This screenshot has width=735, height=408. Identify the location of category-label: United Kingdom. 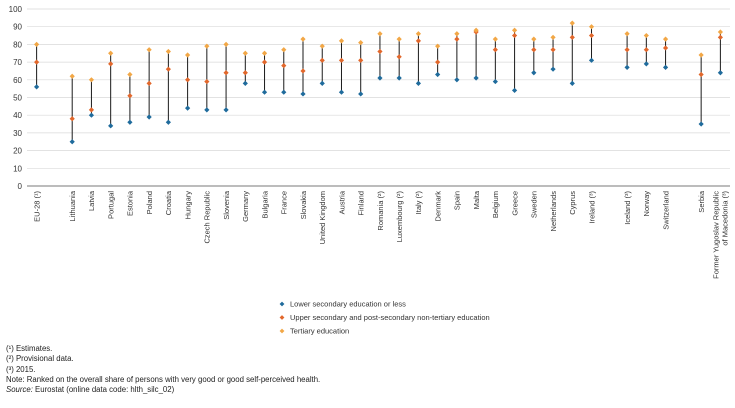
(322, 217).